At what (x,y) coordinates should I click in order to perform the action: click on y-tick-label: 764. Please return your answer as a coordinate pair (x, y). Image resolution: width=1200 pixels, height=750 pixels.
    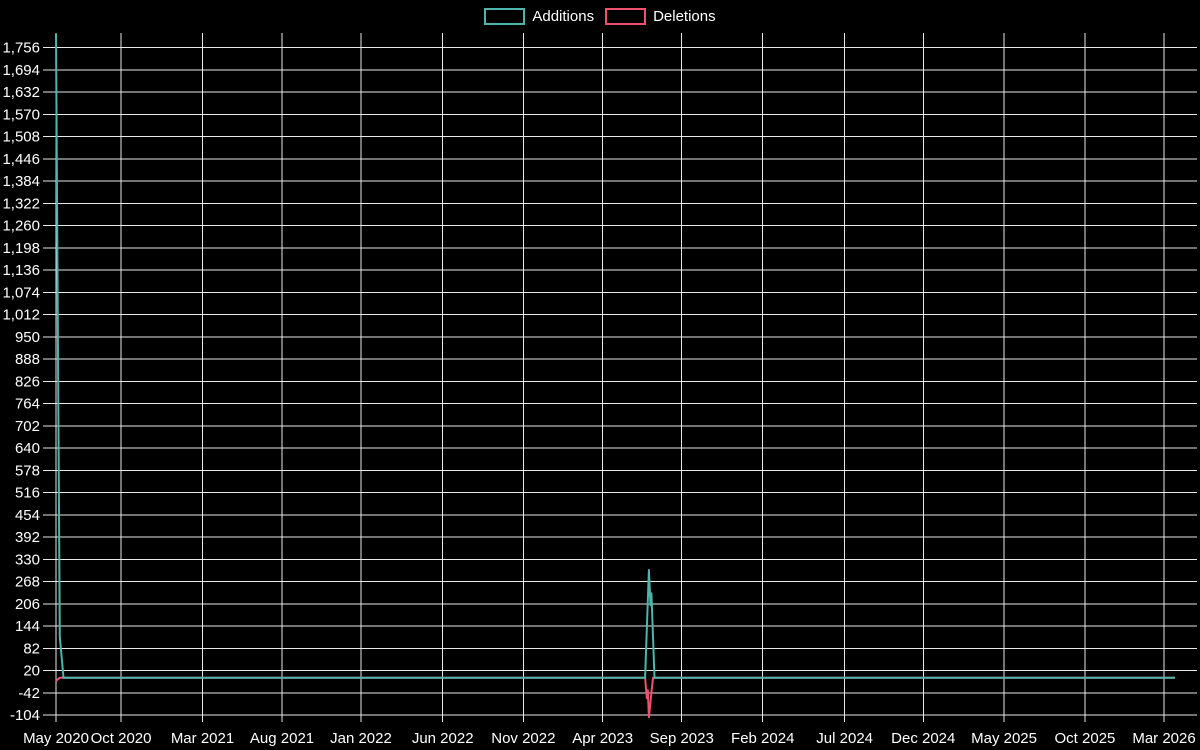
    Looking at the image, I should click on (27, 404).